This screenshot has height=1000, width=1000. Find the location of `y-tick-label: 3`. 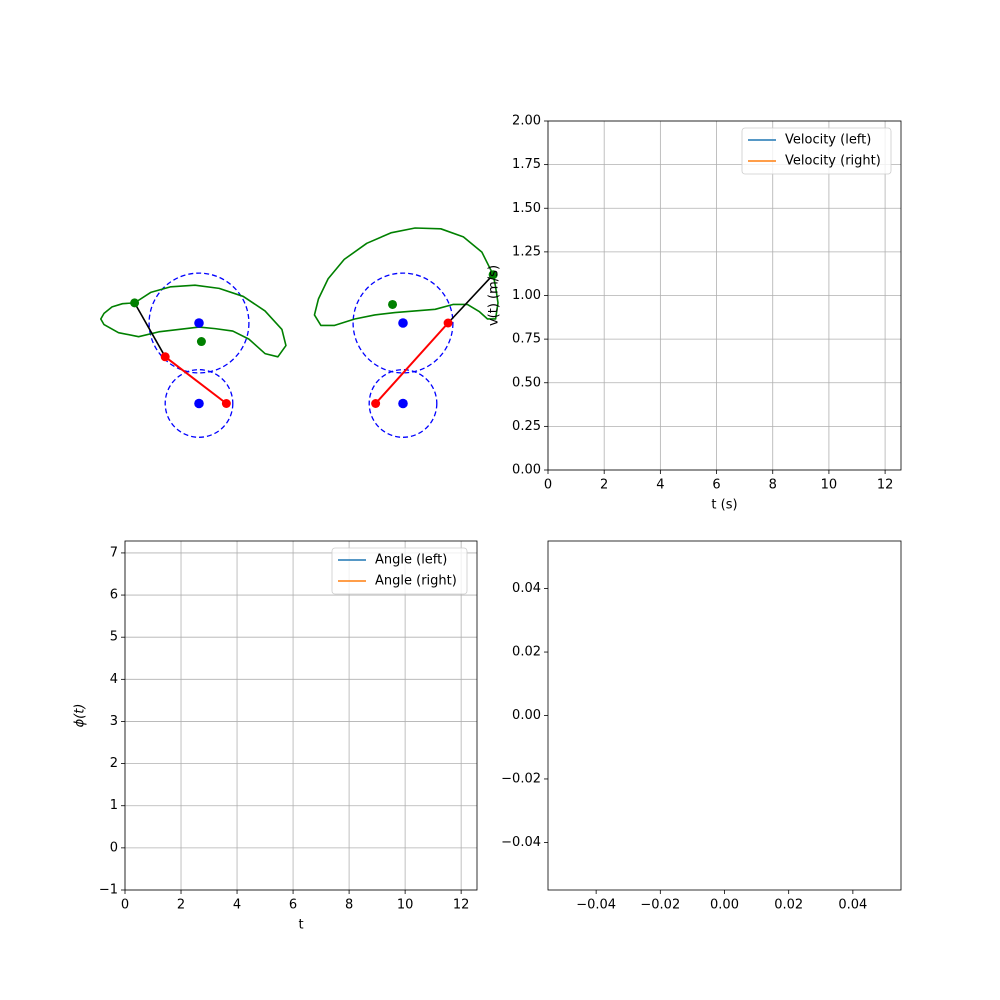

y-tick-label: 3 is located at coordinates (114, 721).